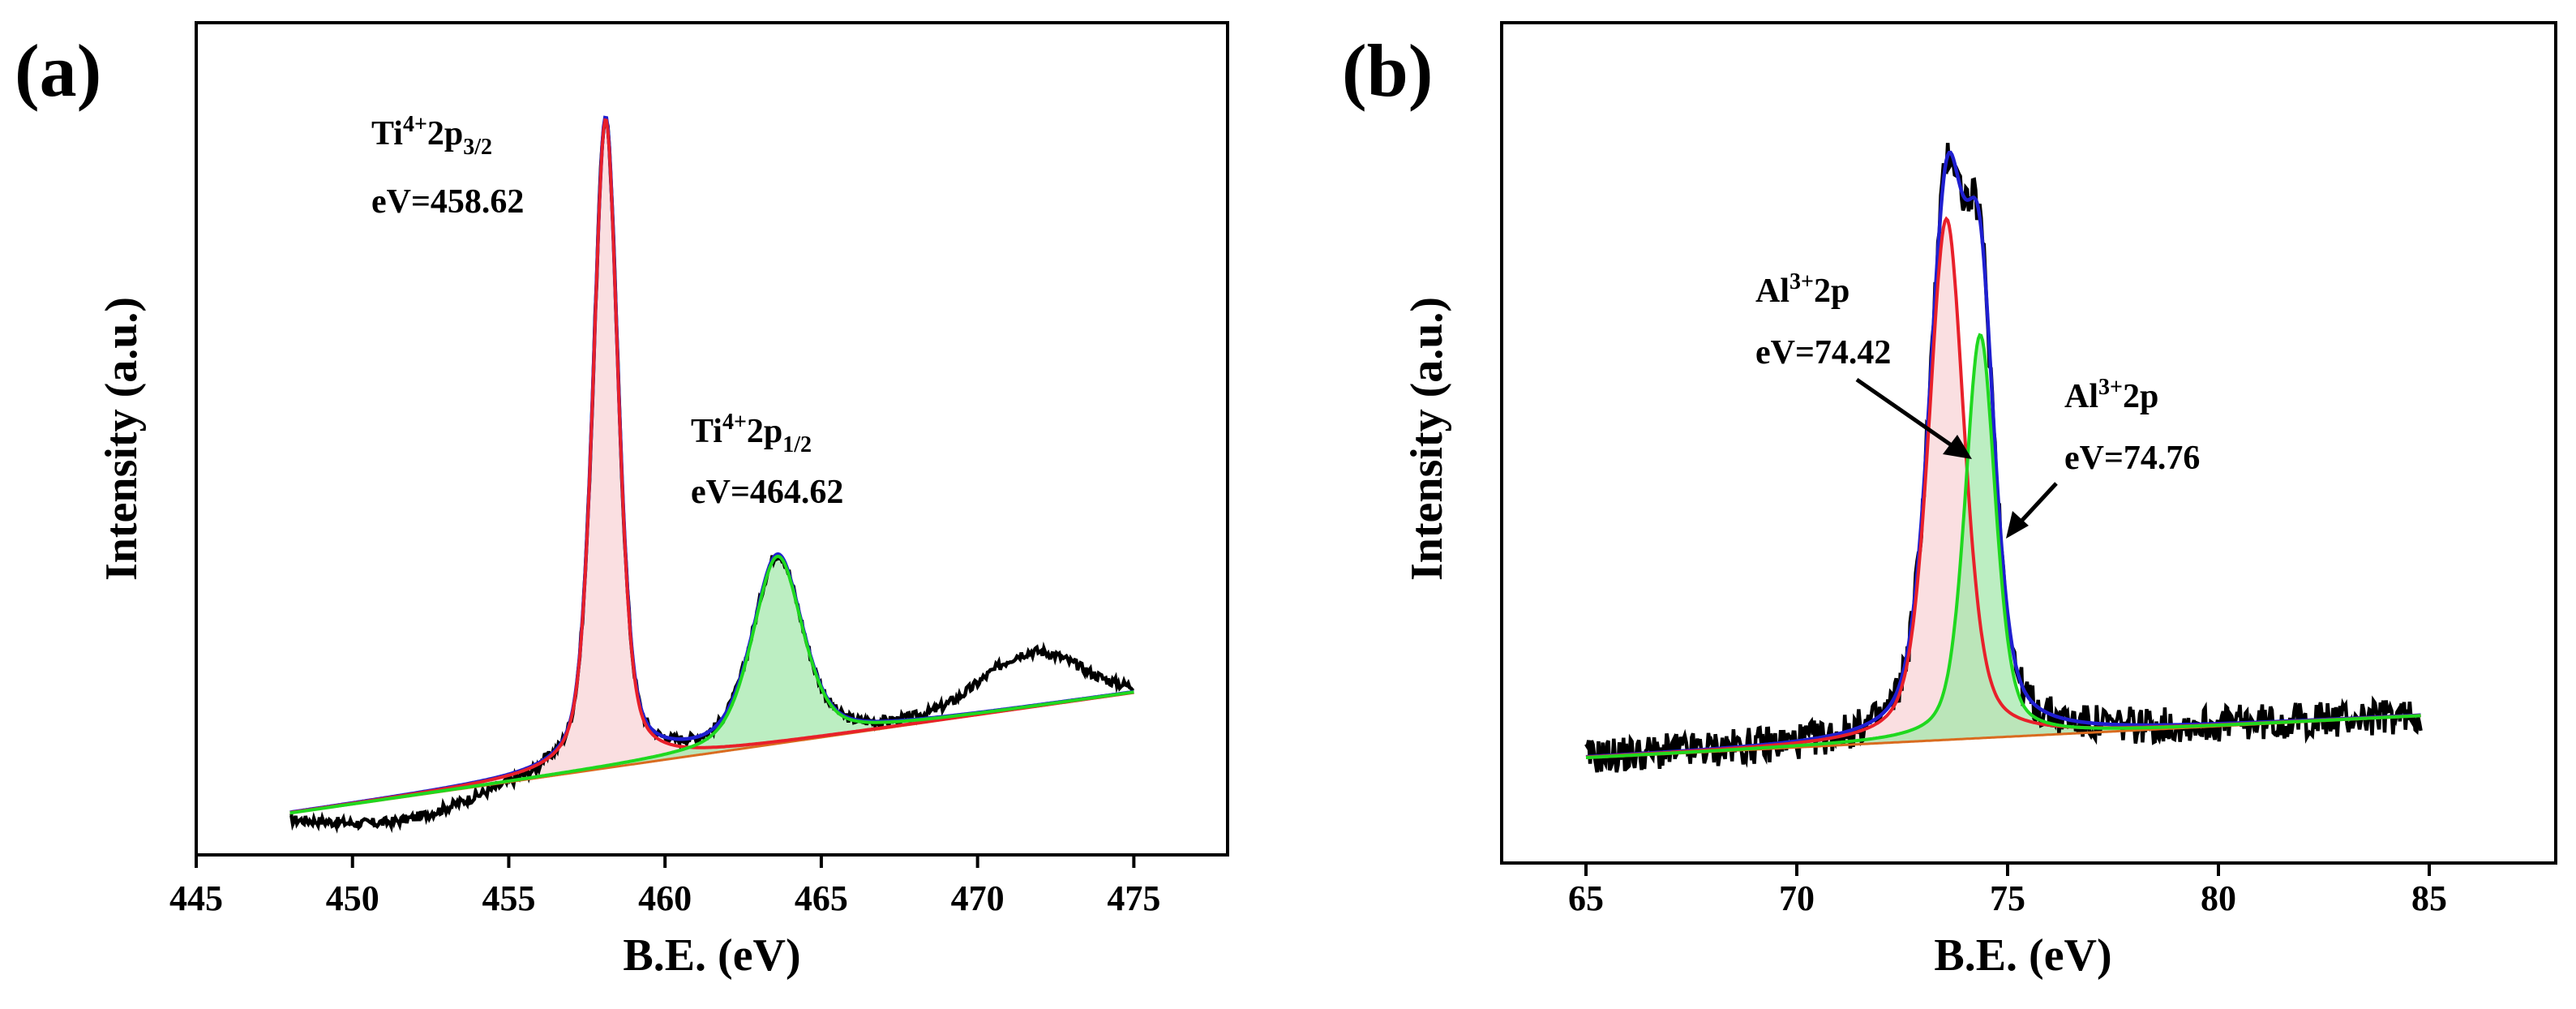  What do you see at coordinates (1133, 898) in the screenshot?
I see `x-tick-label: 475` at bounding box center [1133, 898].